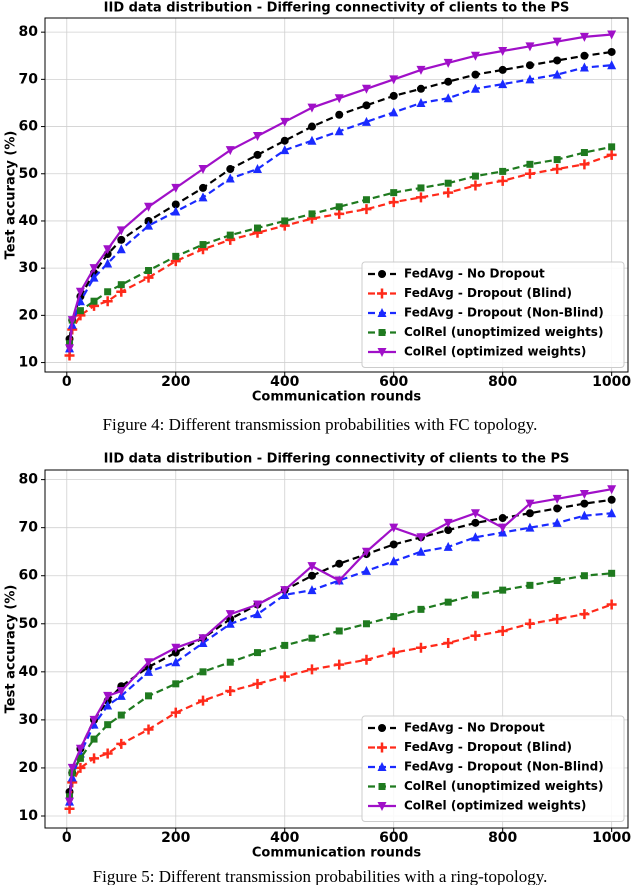 The width and height of the screenshot is (640, 885). I want to click on x-axis-label: Communication rounds, so click(337, 397).